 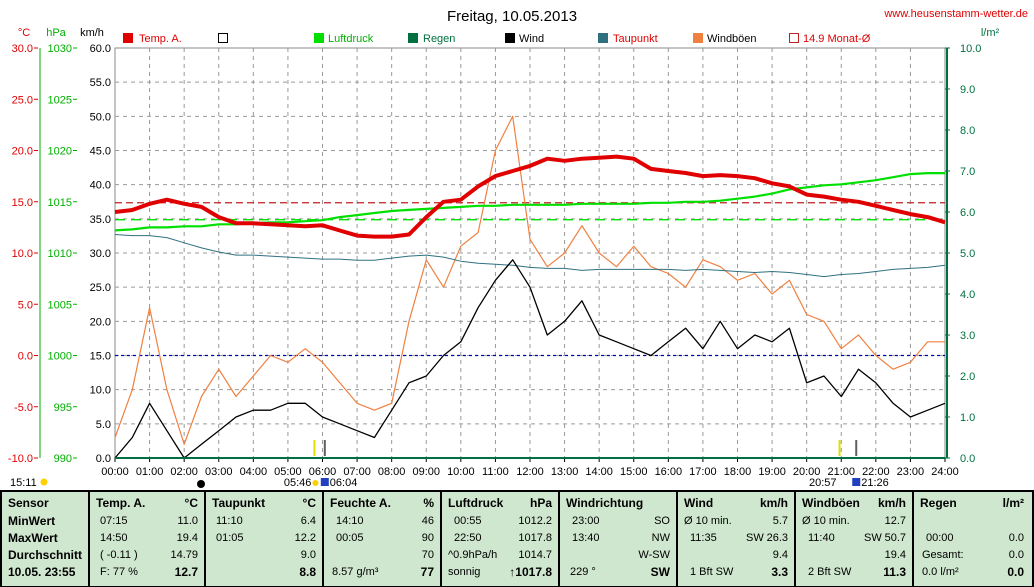 What do you see at coordinates (323, 472) in the screenshot?
I see `time-tick-label: 06:00` at bounding box center [323, 472].